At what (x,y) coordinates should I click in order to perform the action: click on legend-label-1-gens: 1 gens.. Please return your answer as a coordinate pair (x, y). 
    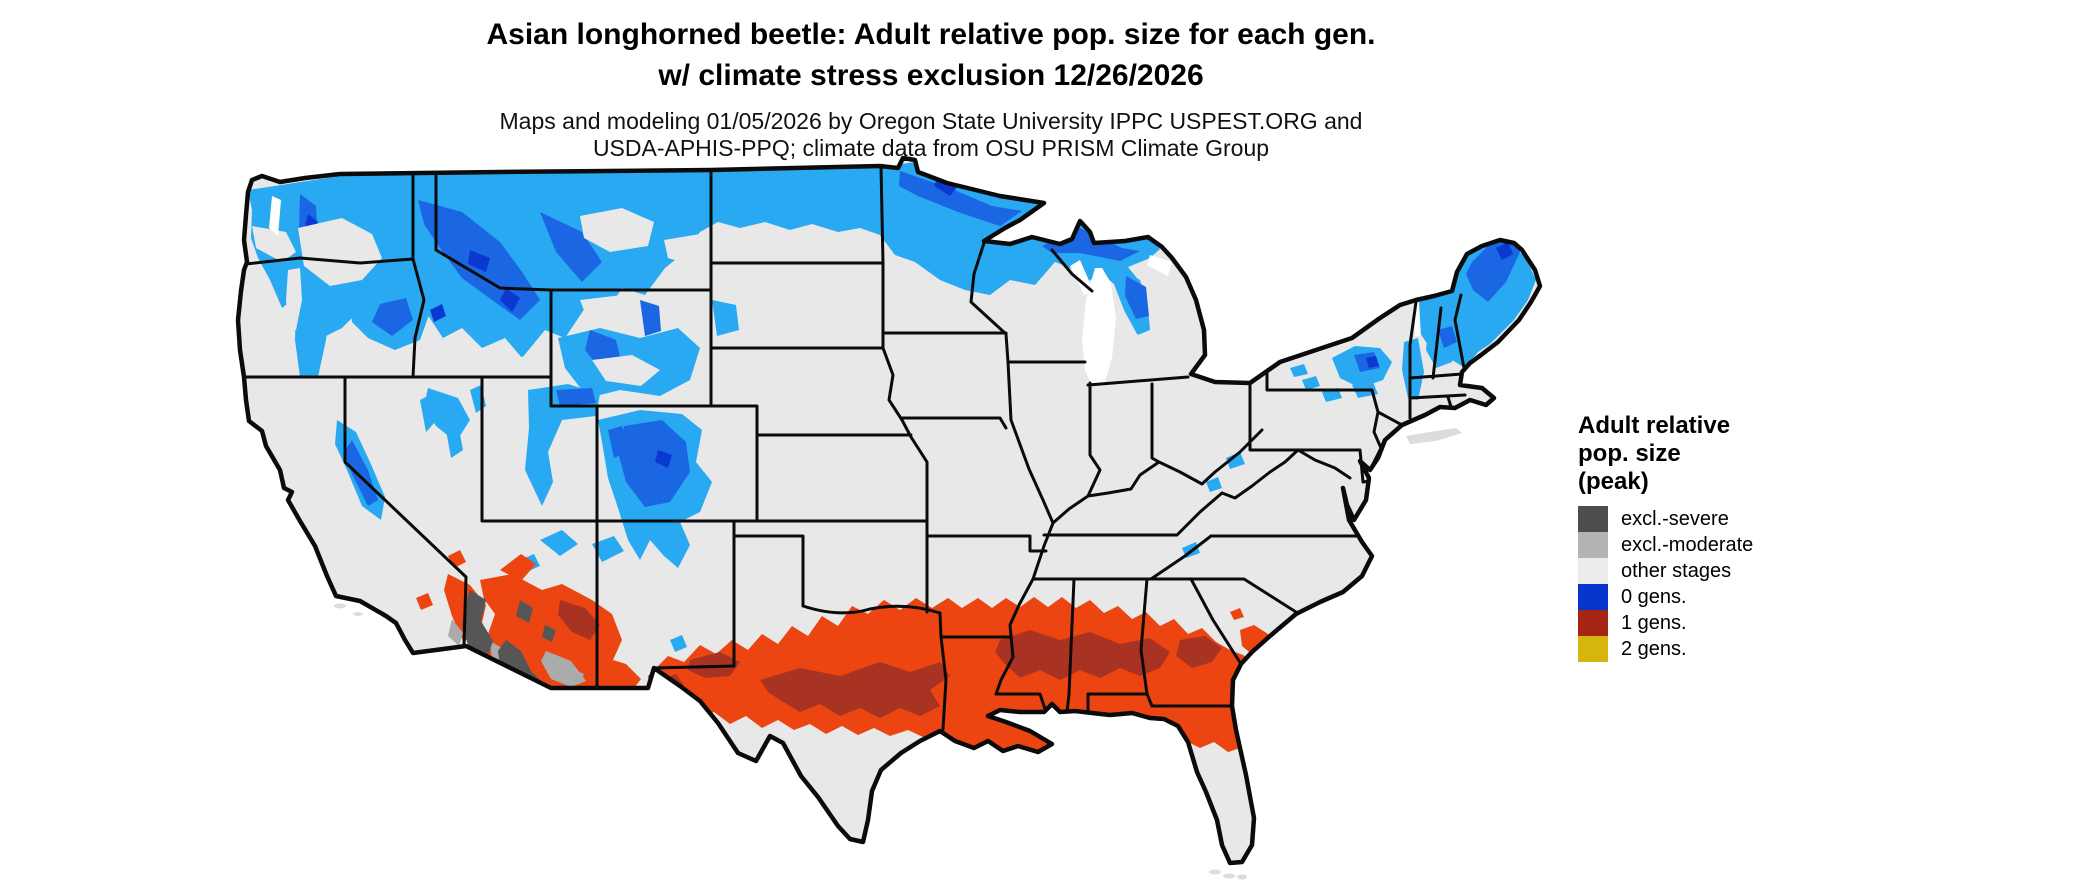
    Looking at the image, I should click on (1654, 622).